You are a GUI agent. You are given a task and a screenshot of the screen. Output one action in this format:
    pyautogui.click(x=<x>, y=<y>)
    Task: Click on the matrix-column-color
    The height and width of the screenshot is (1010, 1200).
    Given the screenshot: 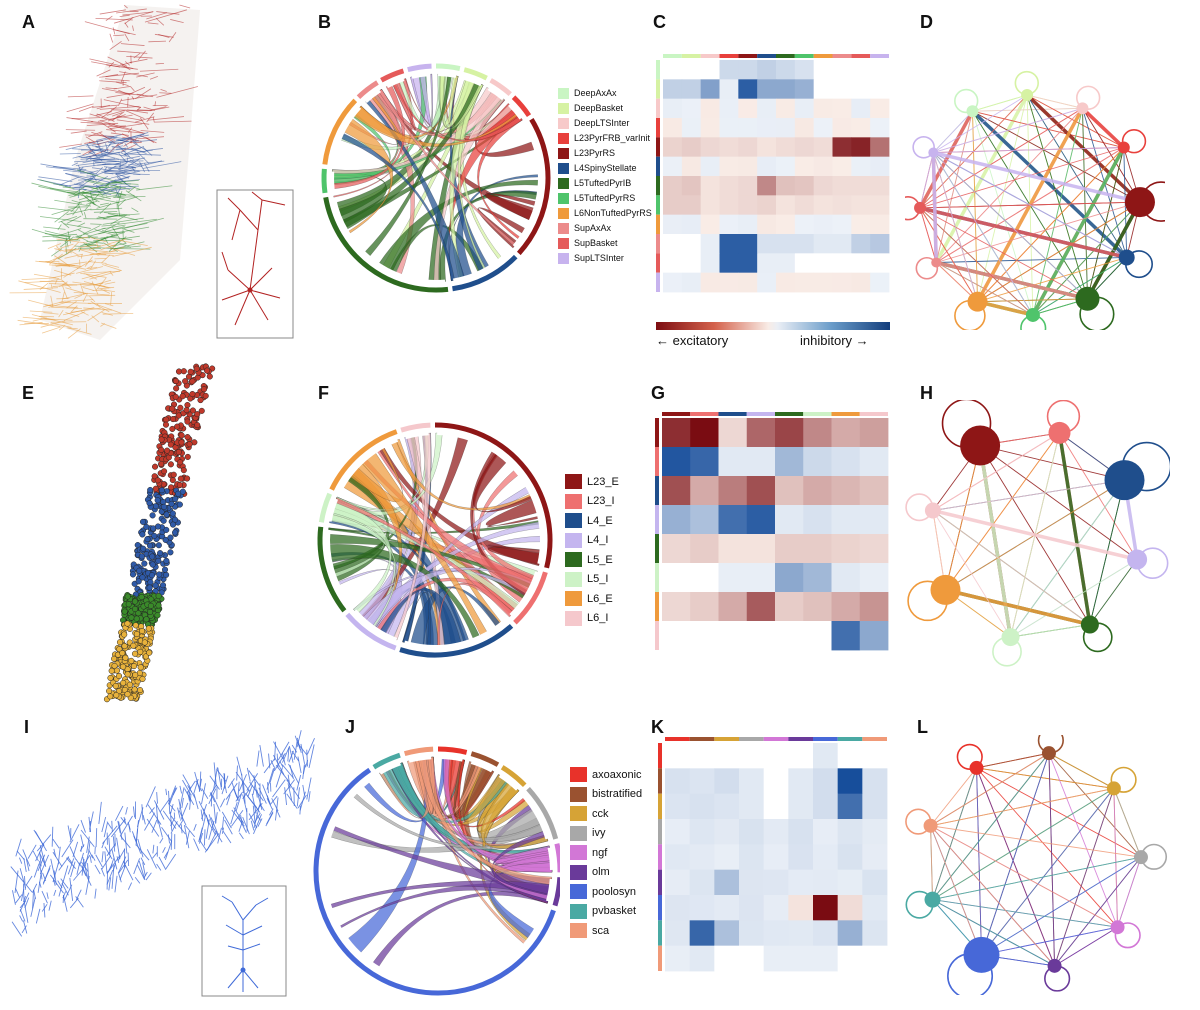 What is the action you would take?
    pyautogui.click(x=710, y=56)
    